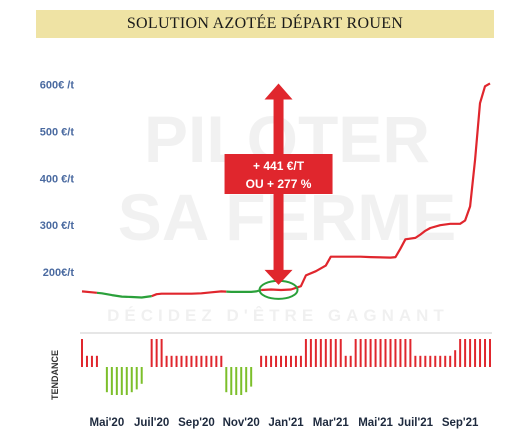 The height and width of the screenshot is (446, 524). I want to click on callout-line1: + 441 €/T, so click(279, 166).